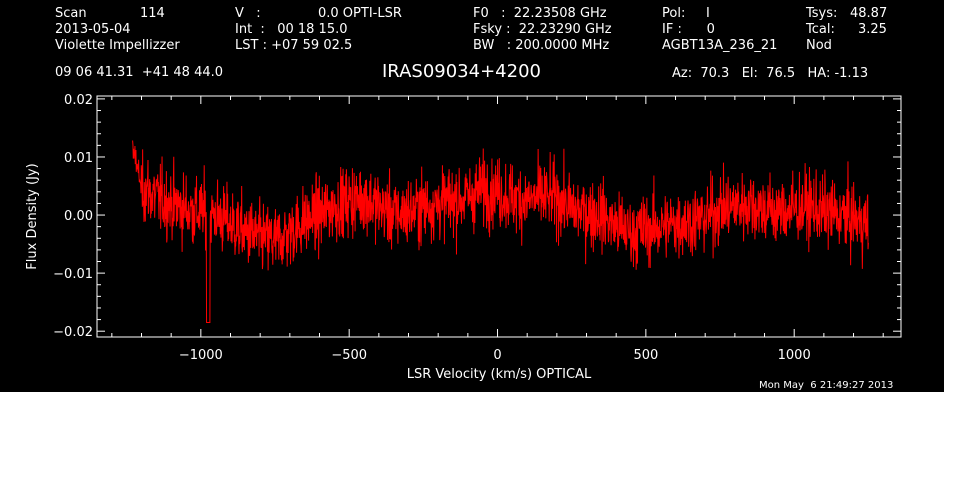 This screenshot has height=490, width=962. What do you see at coordinates (499, 374) in the screenshot?
I see `x-axis-label: LSR Velocity (km/s) OPTICAL` at bounding box center [499, 374].